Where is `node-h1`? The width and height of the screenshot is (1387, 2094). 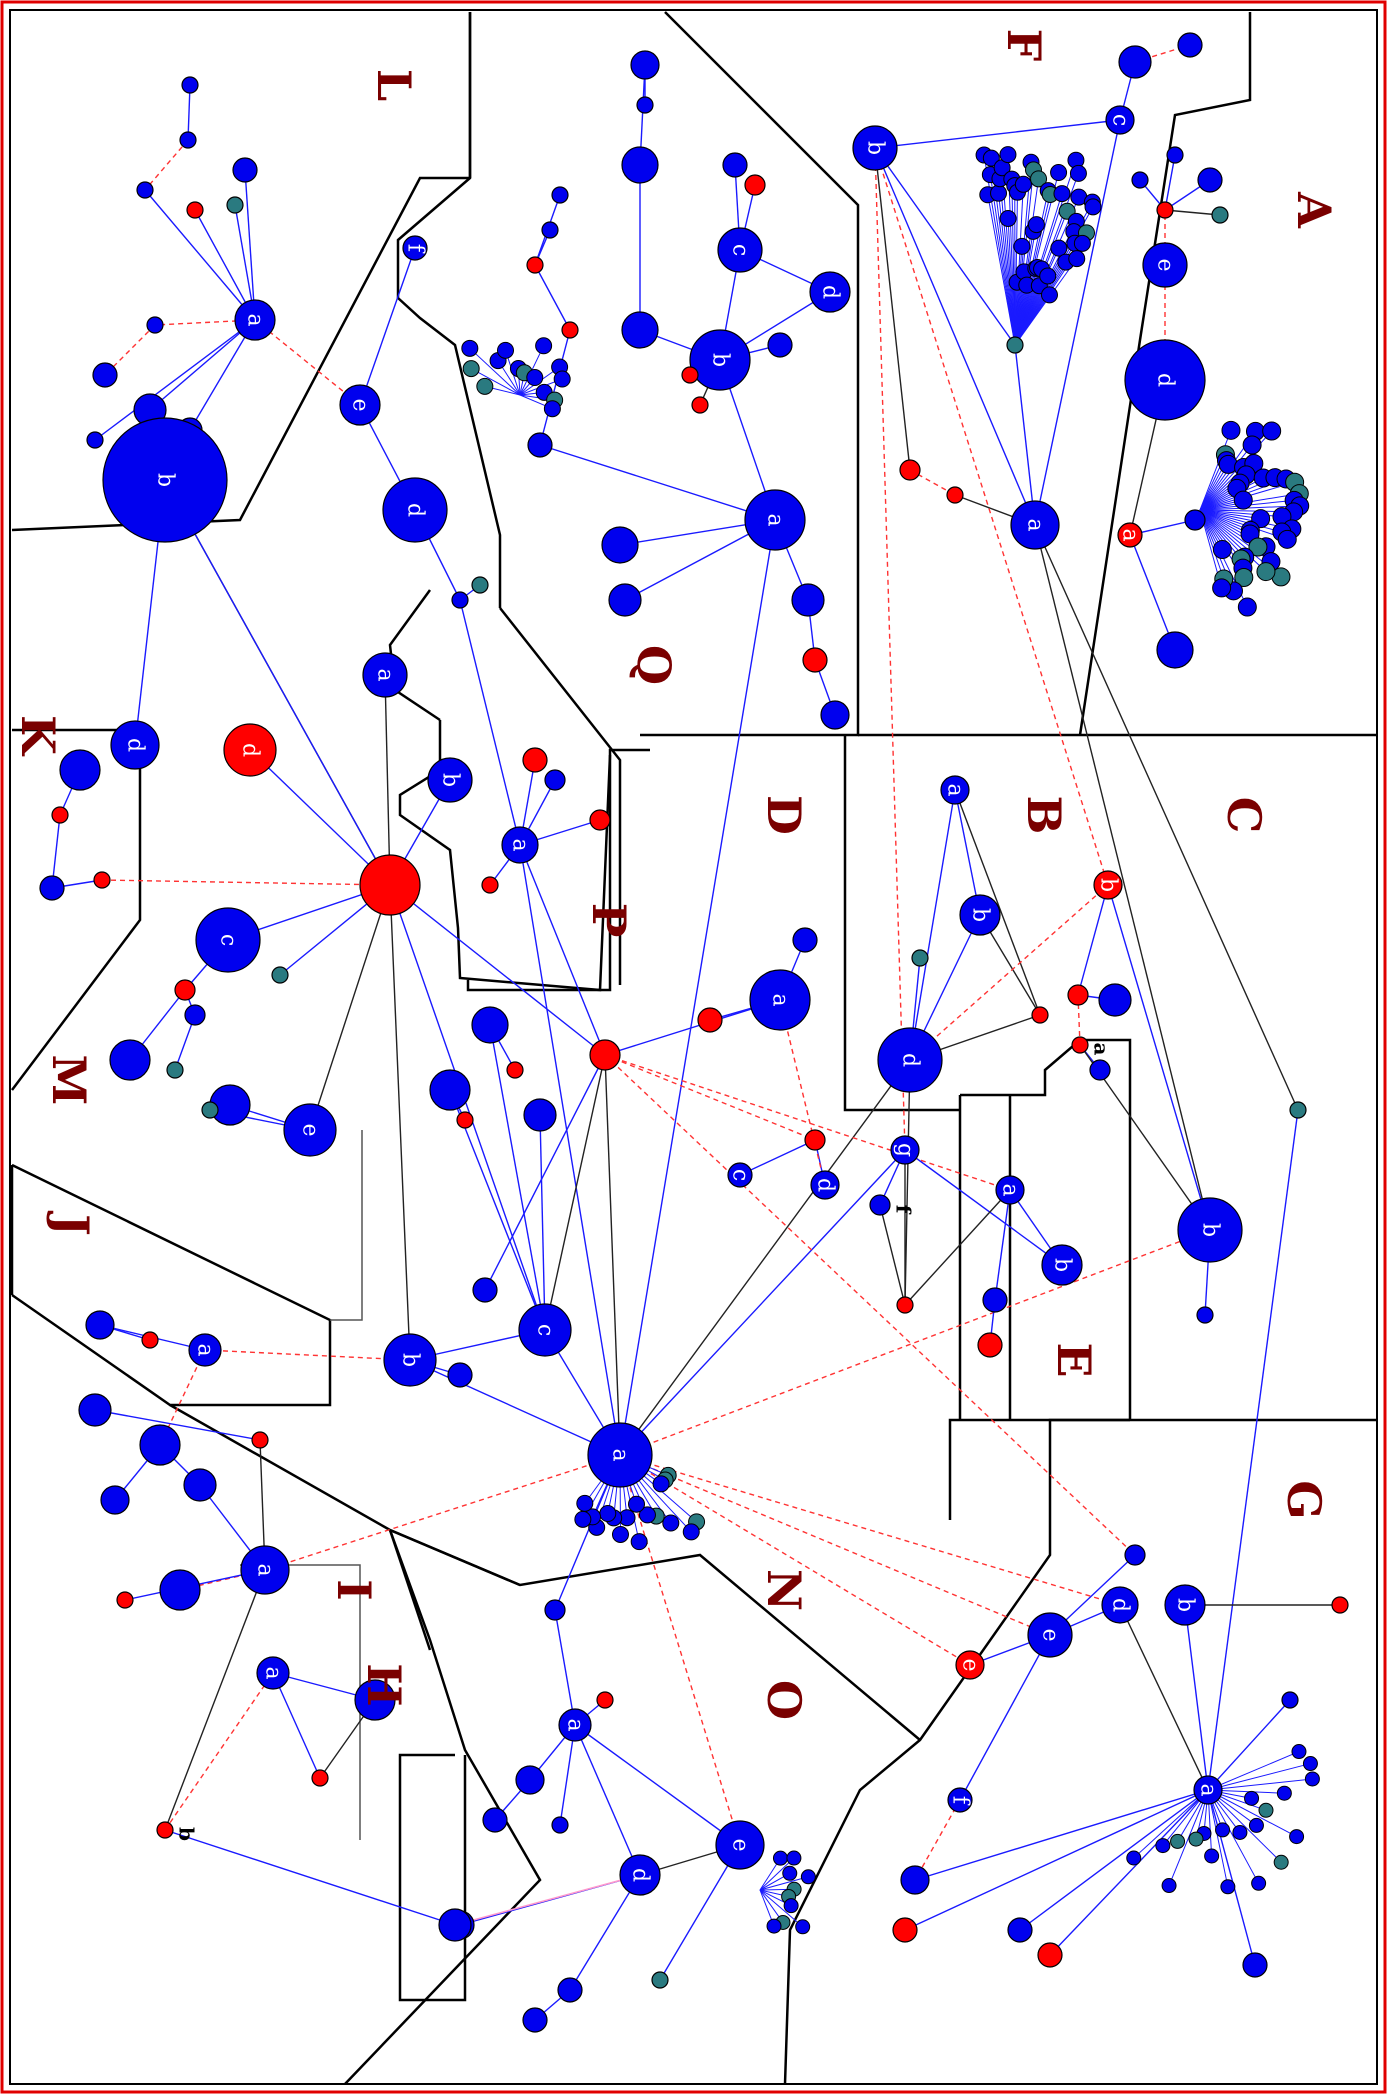 node-h1 is located at coordinates (320, 1778).